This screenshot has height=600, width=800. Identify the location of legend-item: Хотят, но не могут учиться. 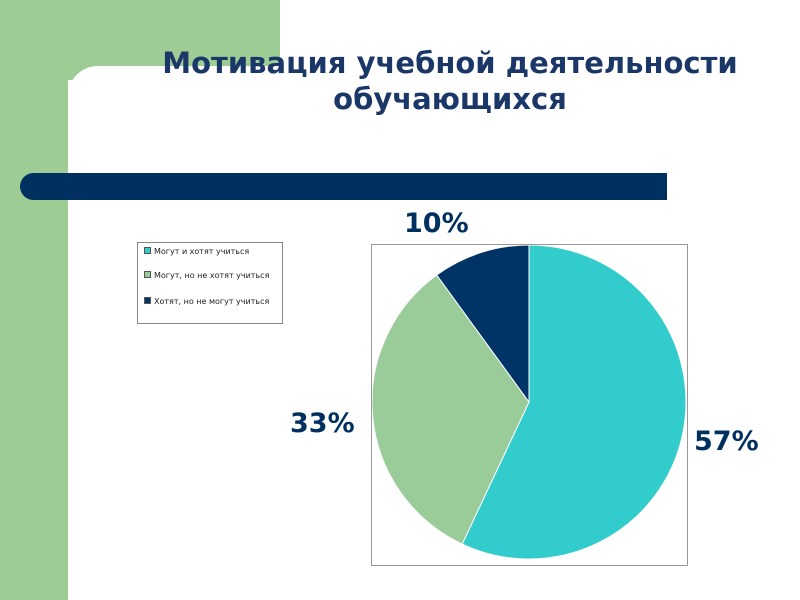
(209, 301).